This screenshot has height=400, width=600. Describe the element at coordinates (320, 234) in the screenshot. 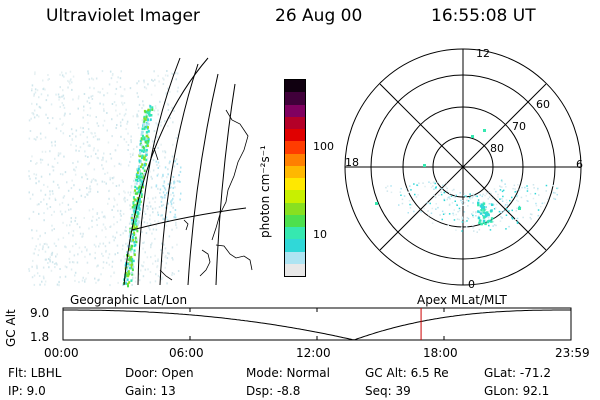

I see `colorbar-tick-10: 10` at that location.